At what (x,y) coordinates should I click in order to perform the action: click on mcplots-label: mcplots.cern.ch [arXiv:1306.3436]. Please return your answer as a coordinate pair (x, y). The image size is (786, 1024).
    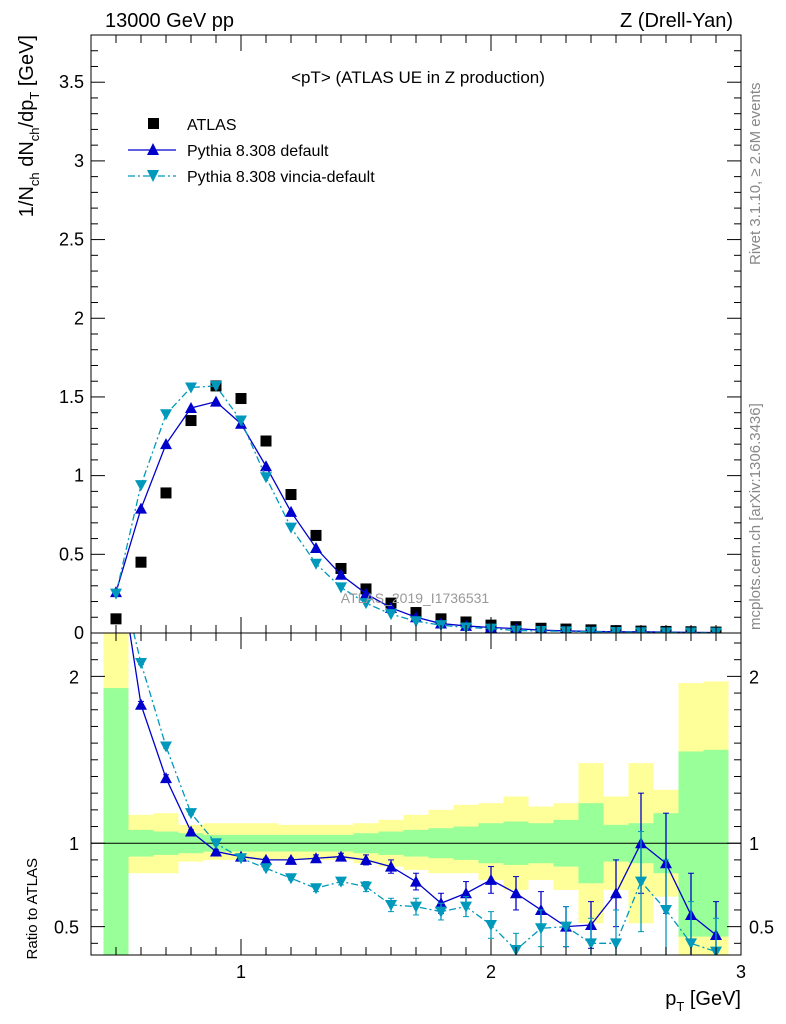
    Looking at the image, I should click on (755, 516).